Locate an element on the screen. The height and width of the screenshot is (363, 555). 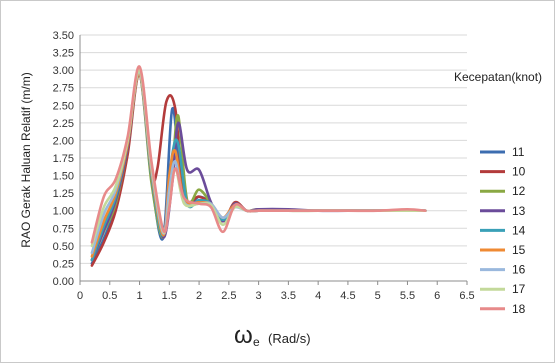
legend-item-10: 10 is located at coordinates (503, 172).